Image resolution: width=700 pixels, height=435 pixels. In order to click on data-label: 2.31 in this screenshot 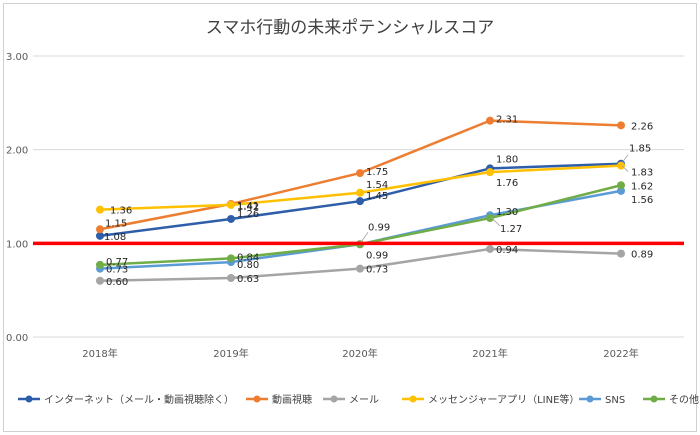, I will do `click(507, 120)`.